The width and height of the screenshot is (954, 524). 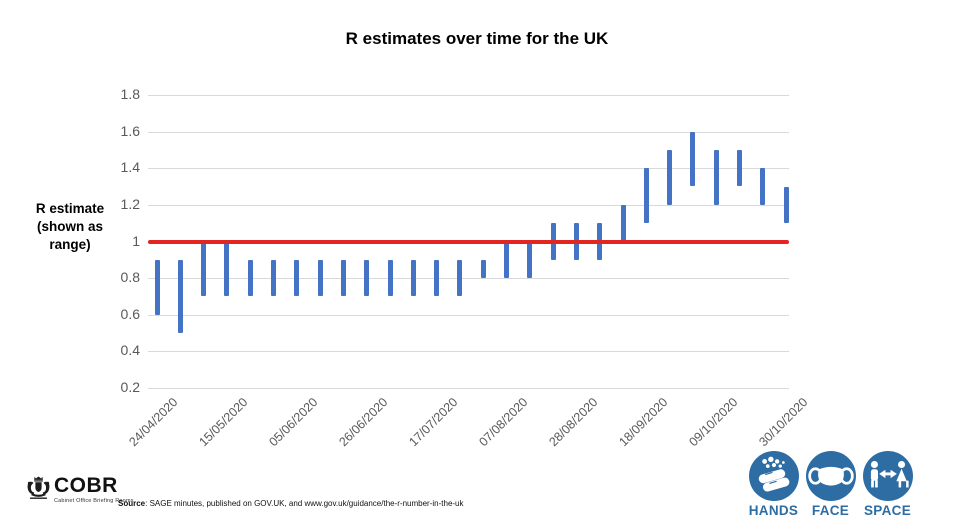 I want to click on hands-label: HANDS, so click(x=773, y=510).